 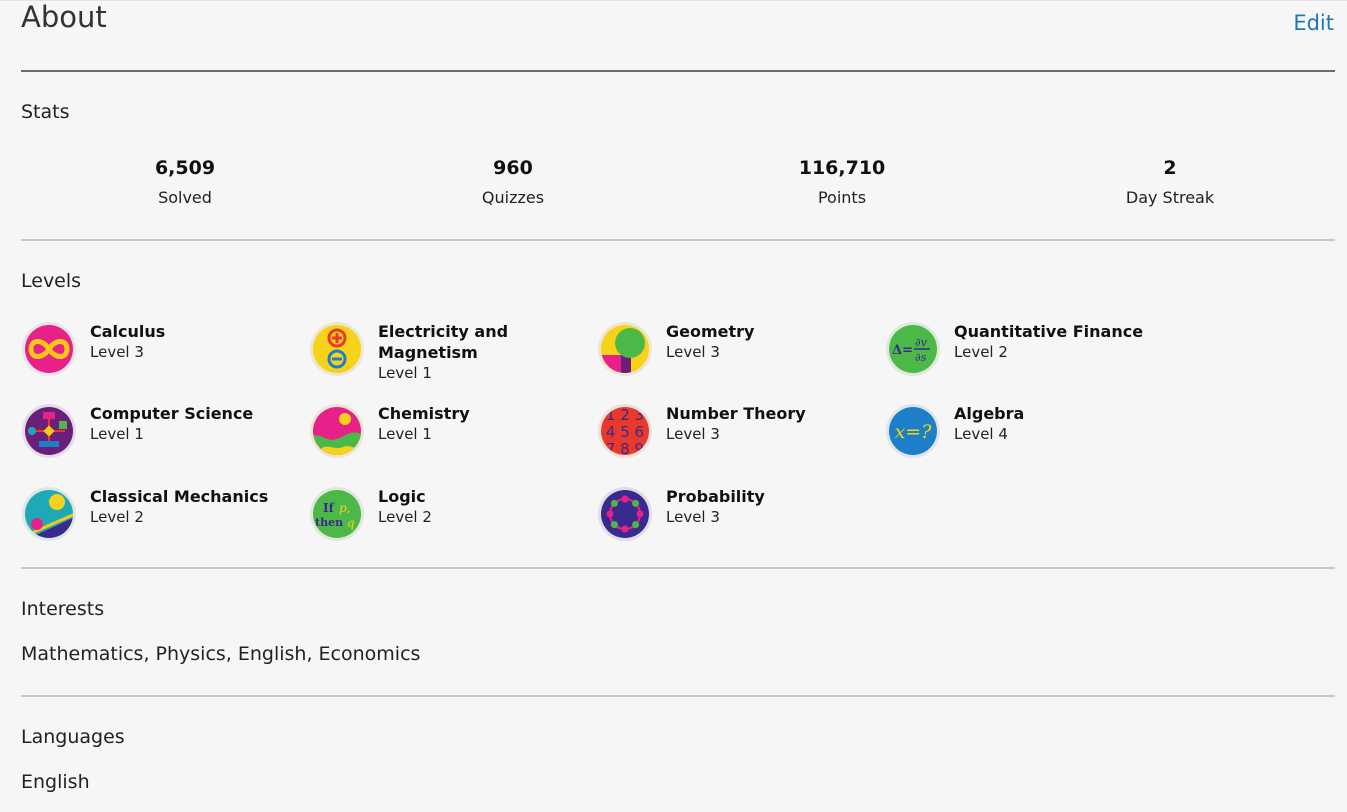 I want to click on stat-value: 960, so click(x=513, y=168).